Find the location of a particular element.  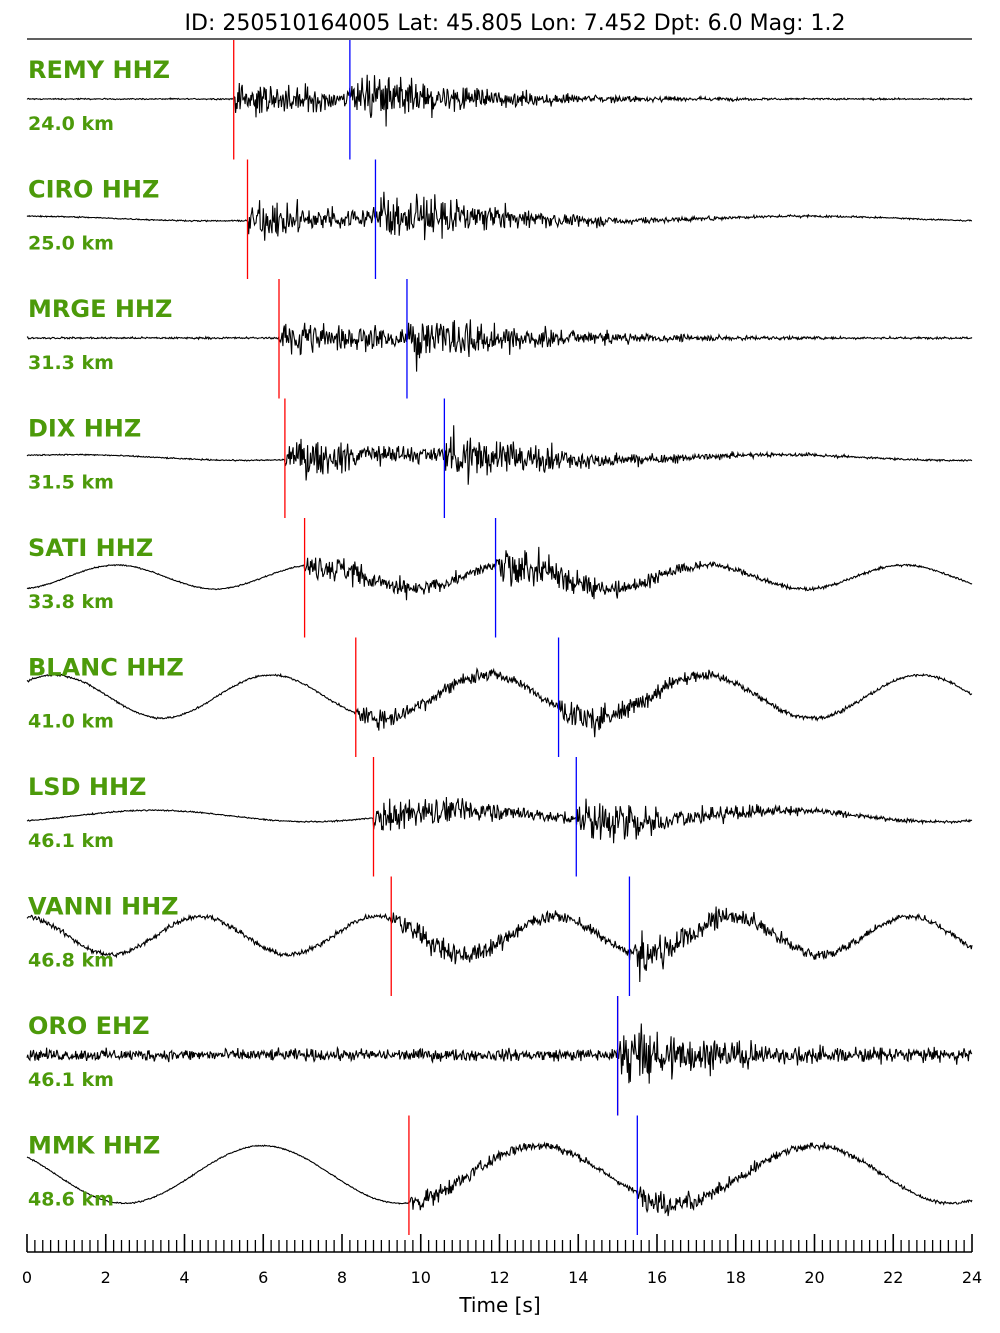

station-label-9: ORO EHZ is located at coordinates (89, 1026).